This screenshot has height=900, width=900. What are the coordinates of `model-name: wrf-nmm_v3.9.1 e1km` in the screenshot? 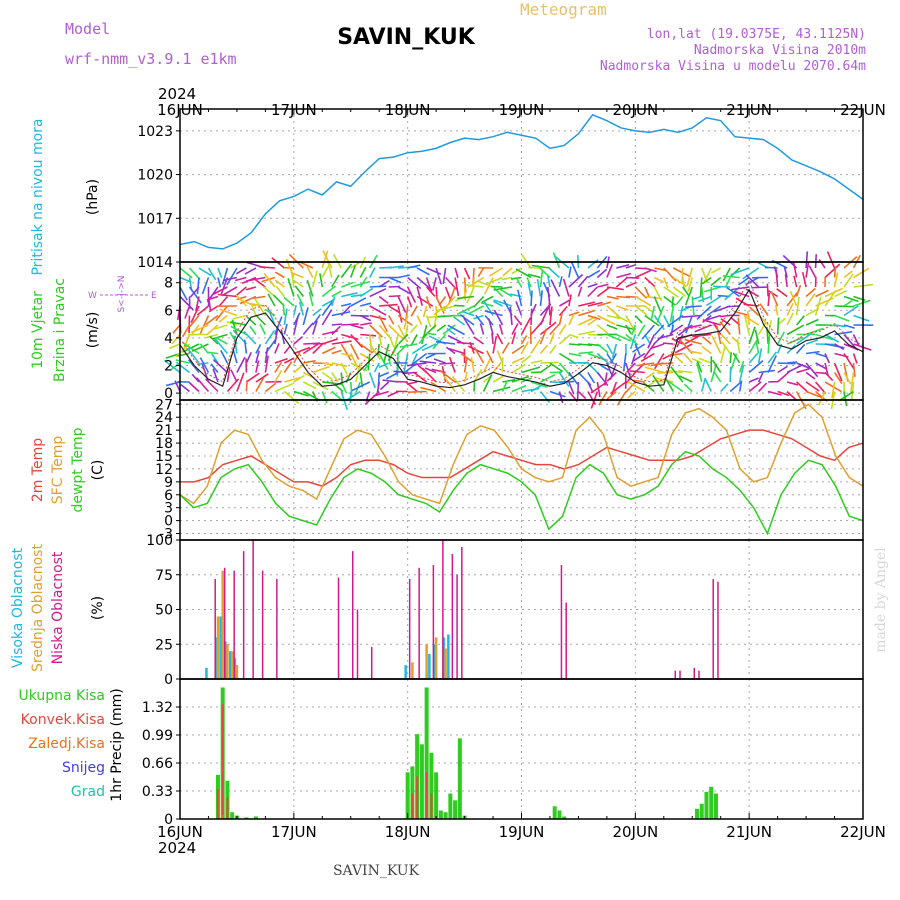 It's located at (151, 59).